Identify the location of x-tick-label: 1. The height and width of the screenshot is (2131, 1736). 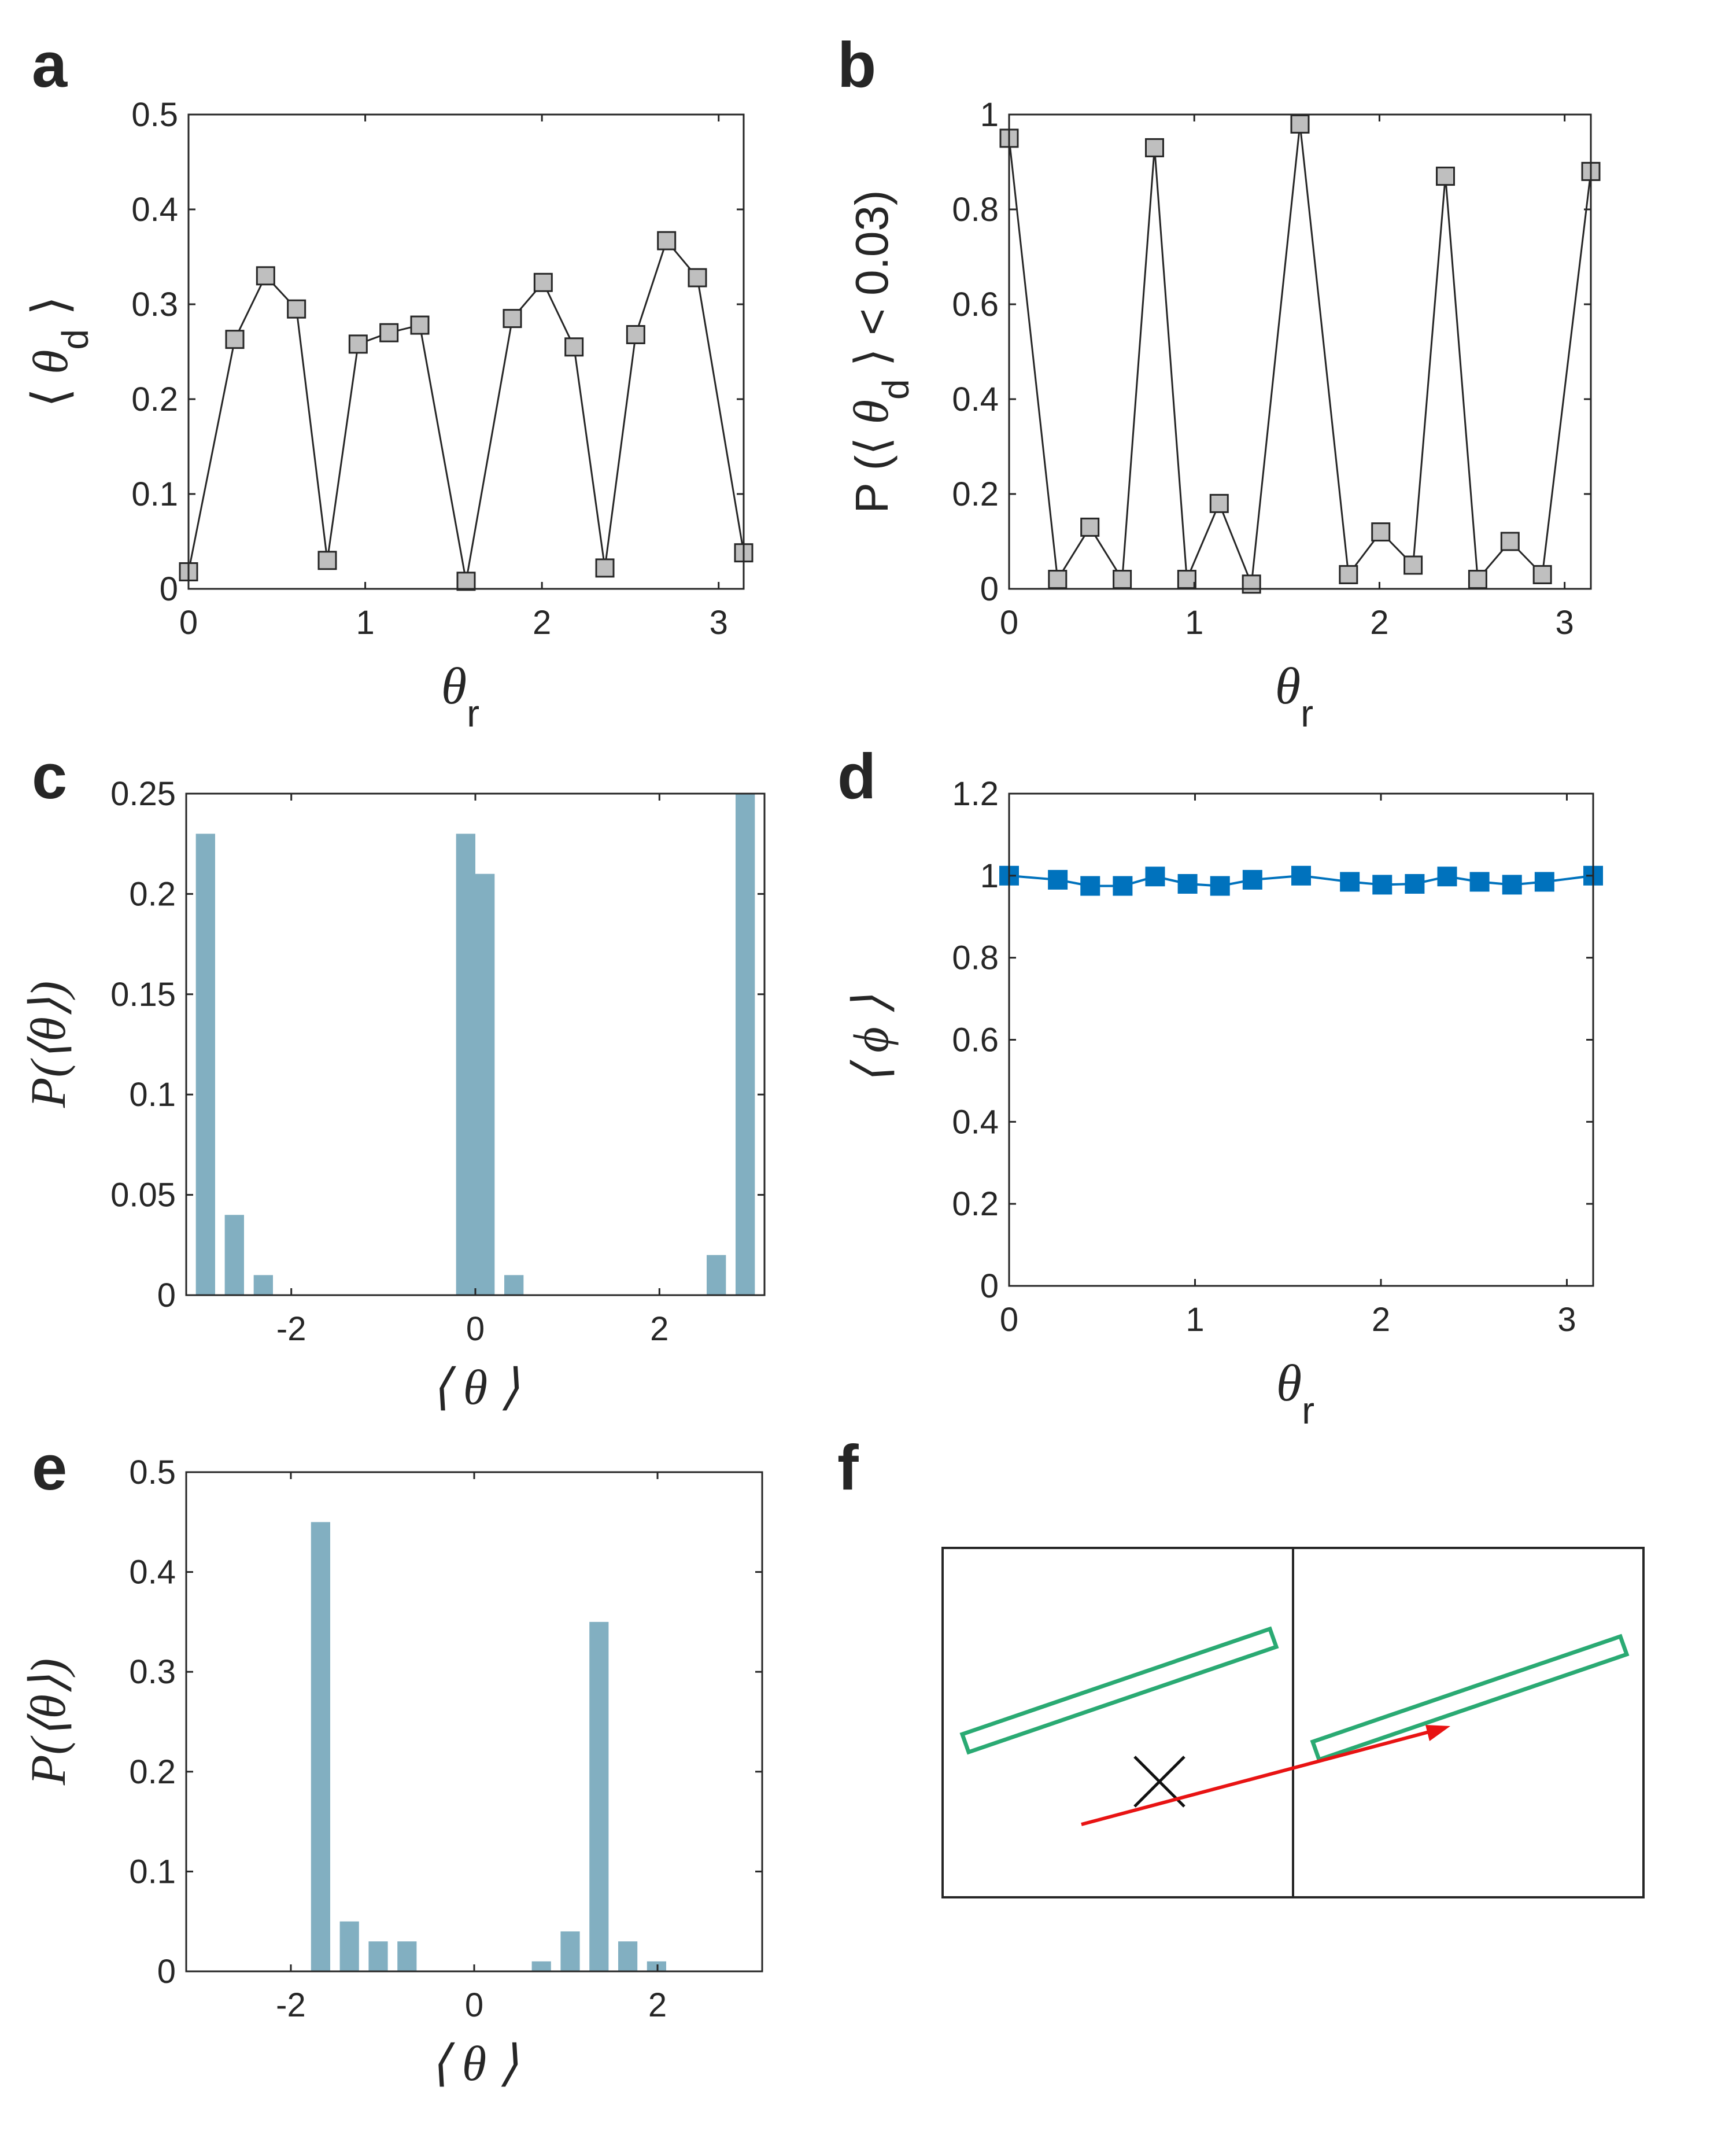
(1194, 623).